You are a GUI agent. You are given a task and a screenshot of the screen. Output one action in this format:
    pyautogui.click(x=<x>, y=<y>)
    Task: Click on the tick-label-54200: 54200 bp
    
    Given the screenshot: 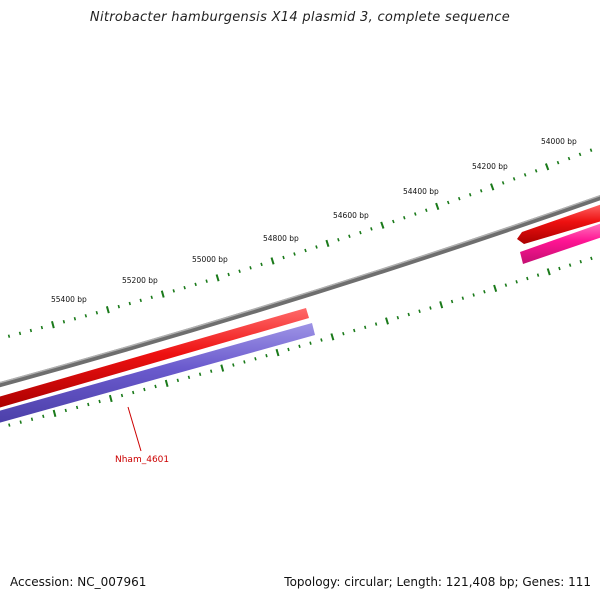 What is the action you would take?
    pyautogui.click(x=490, y=166)
    